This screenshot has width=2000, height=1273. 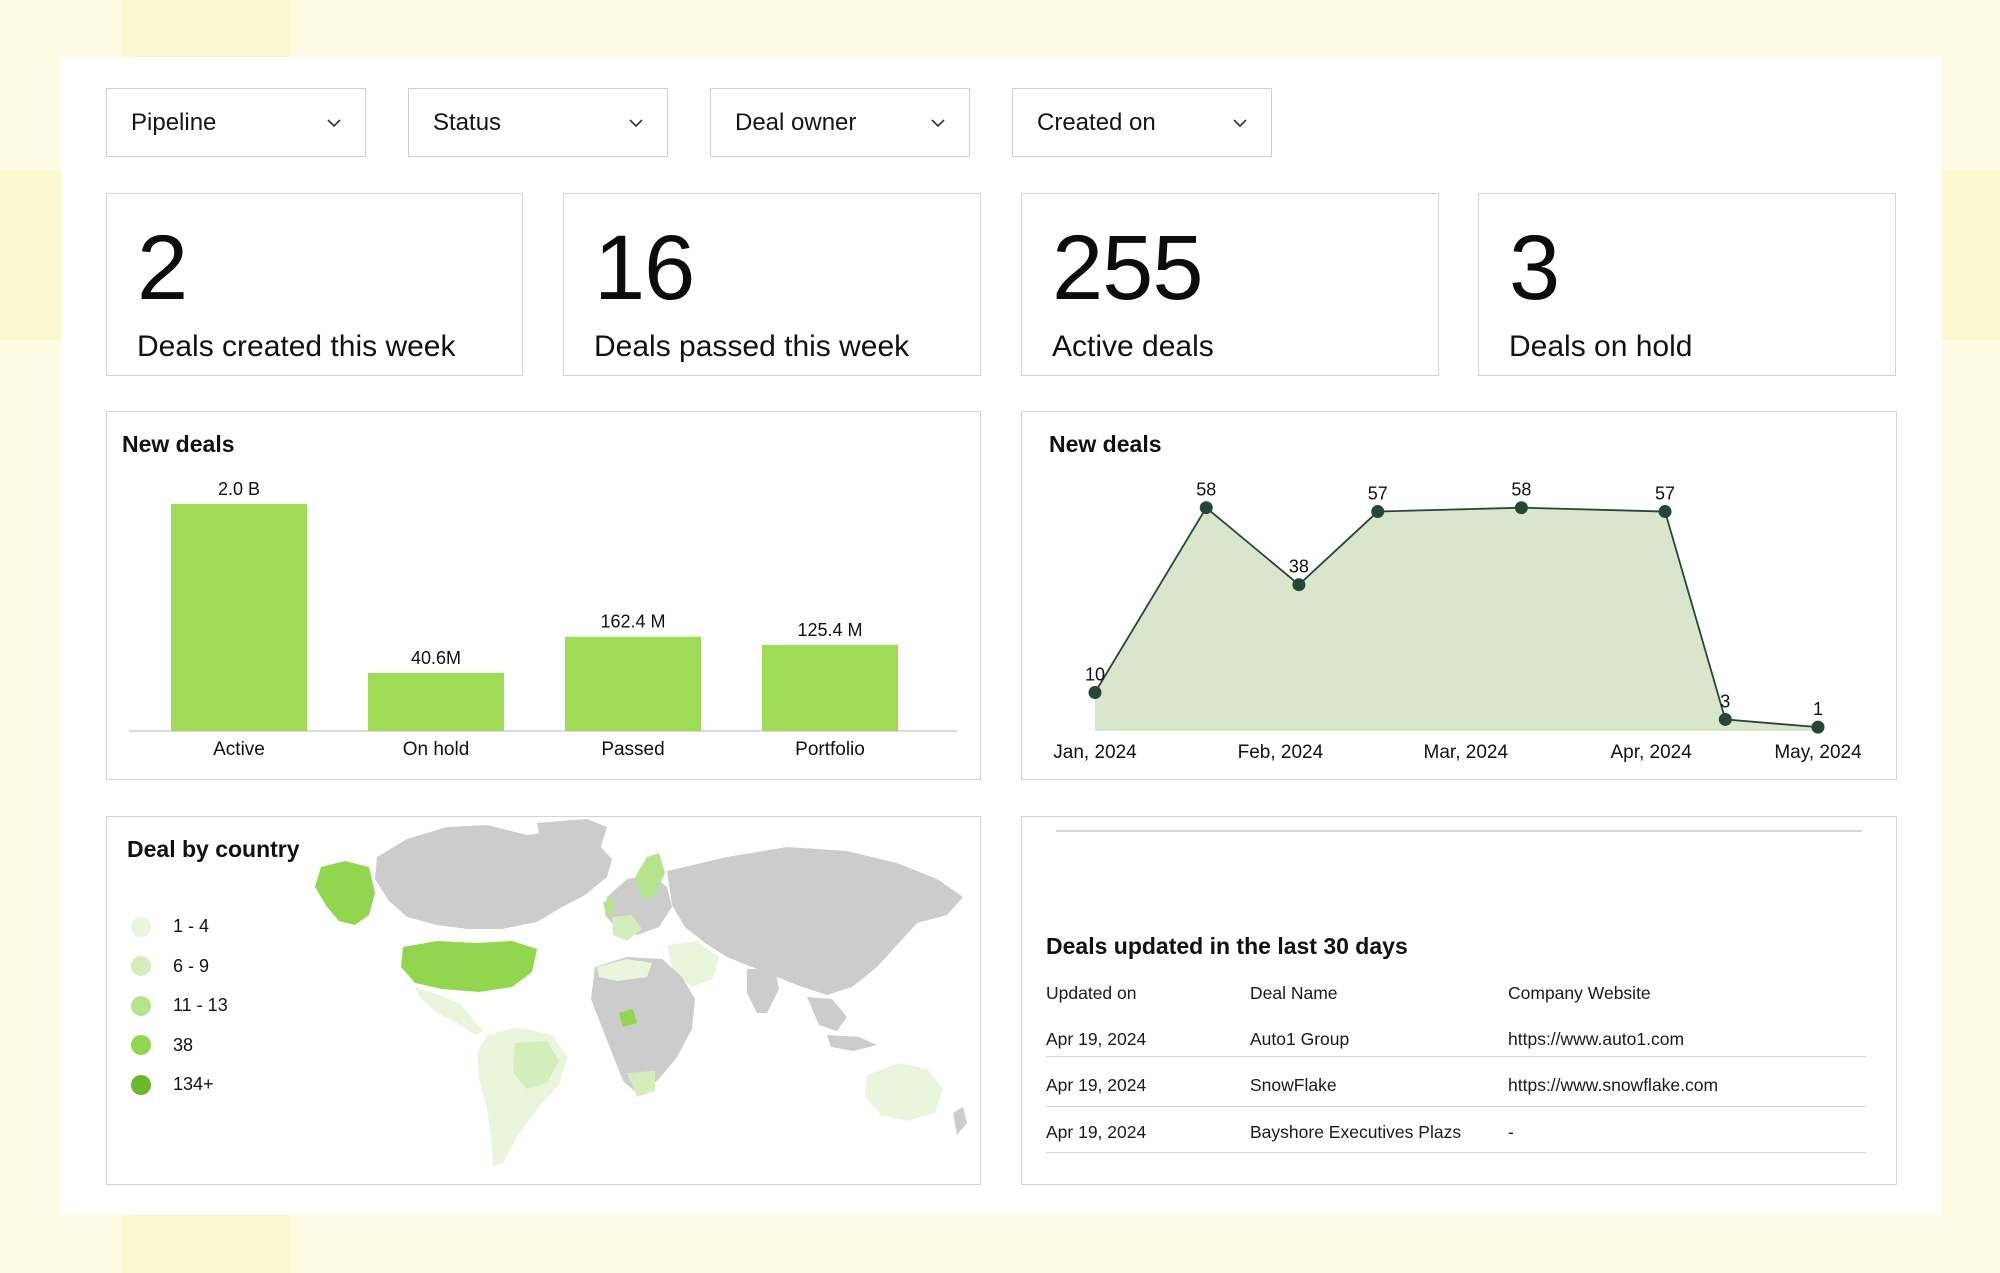 What do you see at coordinates (314, 284) in the screenshot?
I see `kpi-card-deals-created: 2 Deals created this week` at bounding box center [314, 284].